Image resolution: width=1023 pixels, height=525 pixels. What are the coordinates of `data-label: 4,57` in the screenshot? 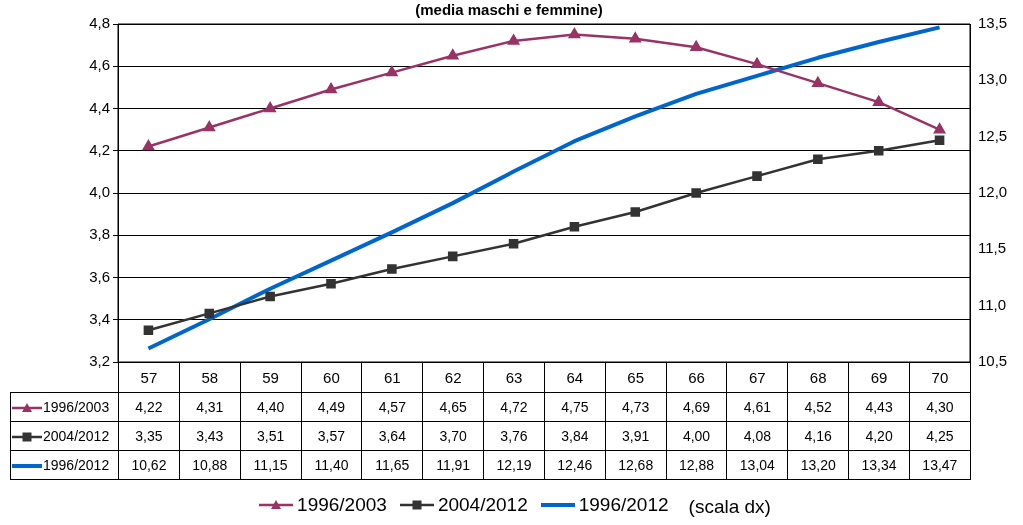 It's located at (392, 407).